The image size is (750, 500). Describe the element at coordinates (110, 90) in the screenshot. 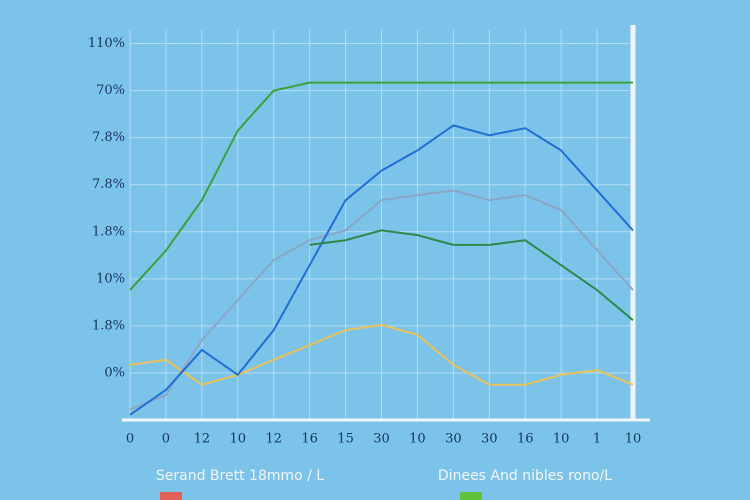

I see `y-tick-label: 70%` at that location.